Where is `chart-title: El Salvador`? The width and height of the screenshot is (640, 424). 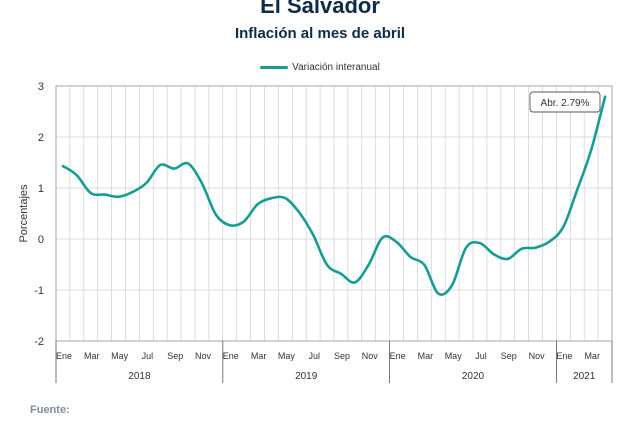
chart-title: El Salvador is located at coordinates (320, 9).